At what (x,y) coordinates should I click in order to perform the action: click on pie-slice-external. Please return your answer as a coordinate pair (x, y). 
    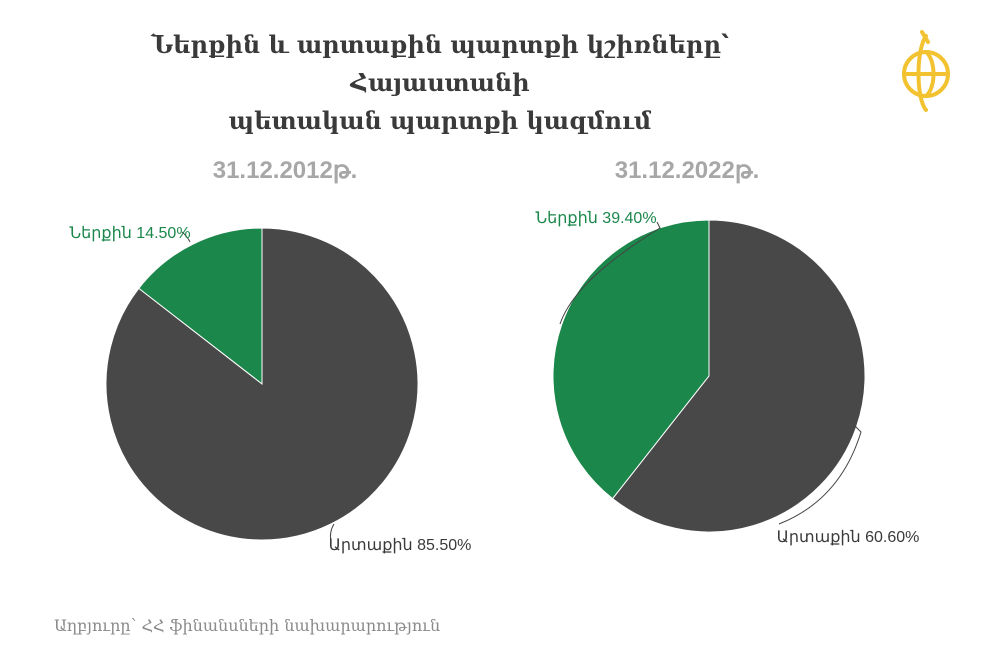
    Looking at the image, I should click on (262, 384).